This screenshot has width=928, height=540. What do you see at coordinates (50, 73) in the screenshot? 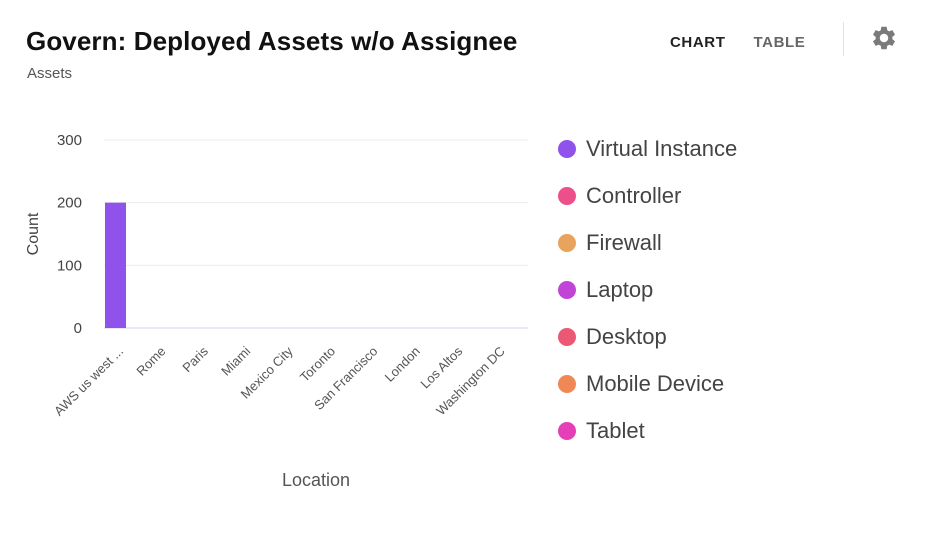
I see `chart-subtitle: Assets` at bounding box center [50, 73].